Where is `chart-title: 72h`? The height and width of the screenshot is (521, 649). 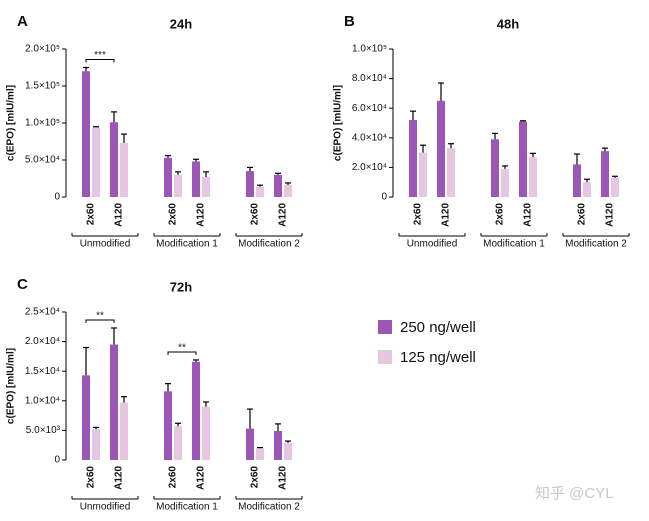
chart-title: 72h is located at coordinates (181, 286).